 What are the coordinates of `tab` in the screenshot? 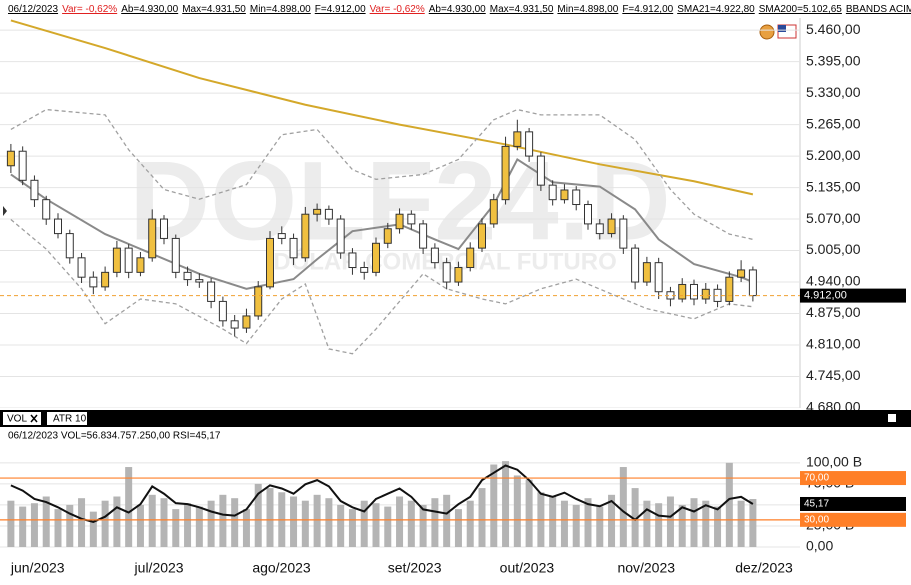 It's located at (67, 418).